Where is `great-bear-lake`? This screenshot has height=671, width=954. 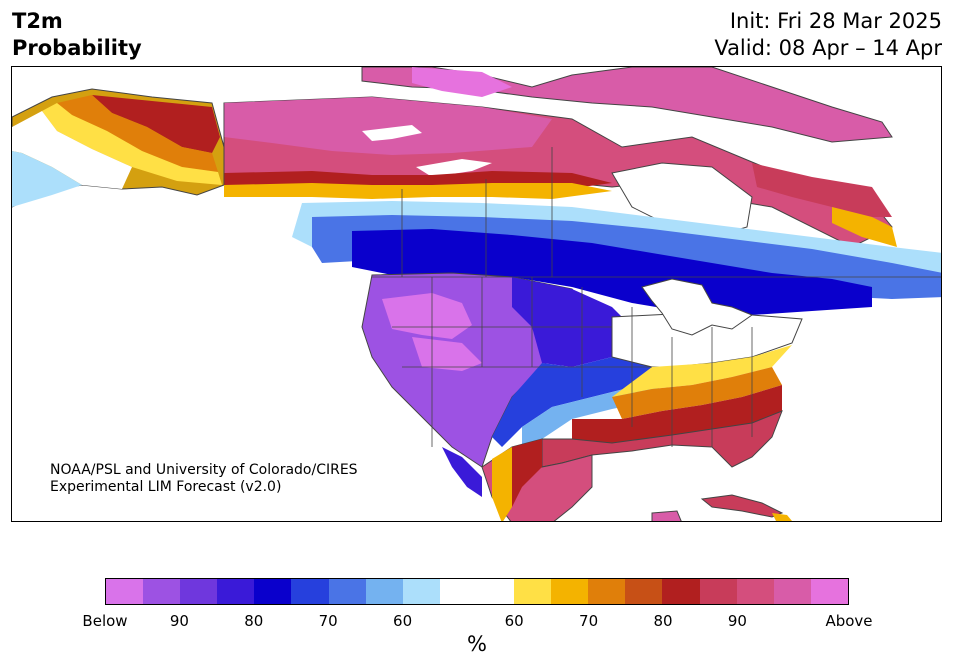
great-bear-lake is located at coordinates (454, 168).